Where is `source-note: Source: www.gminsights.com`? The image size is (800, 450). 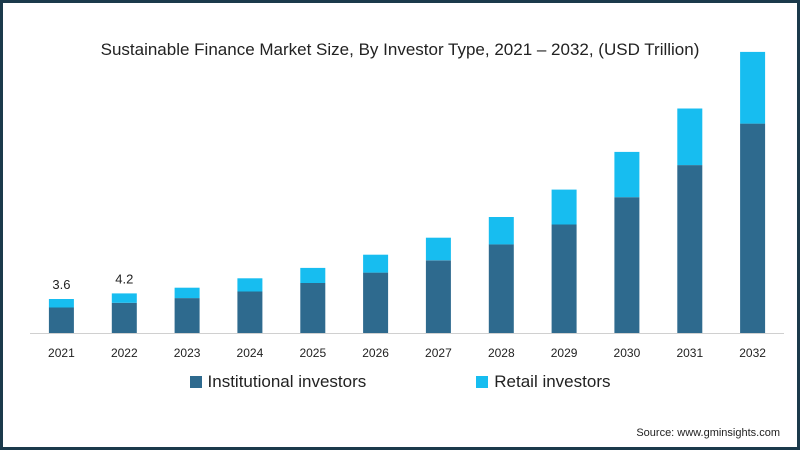 source-note: Source: www.gminsights.com is located at coordinates (708, 433).